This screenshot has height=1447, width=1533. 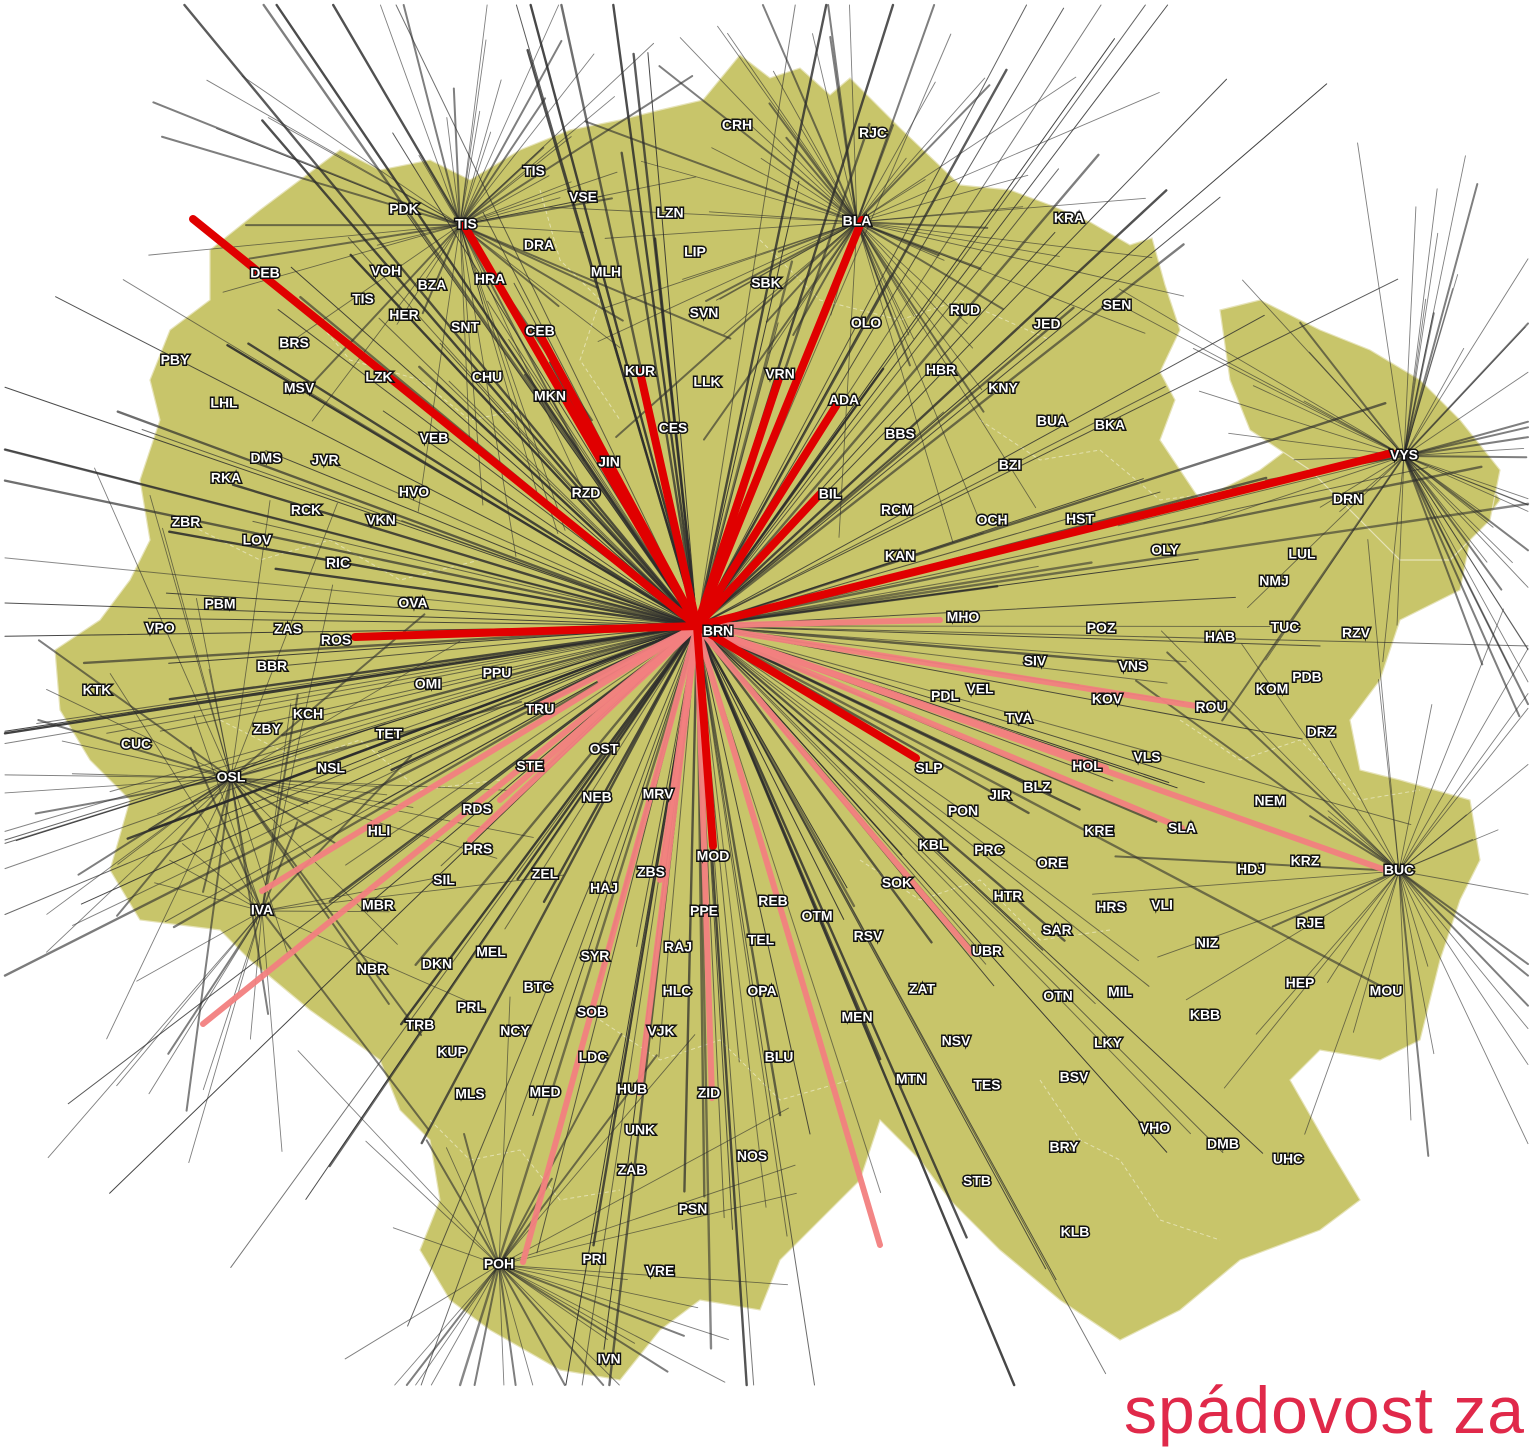 What do you see at coordinates (963, 617) in the screenshot?
I see `place-label-mho: MHO` at bounding box center [963, 617].